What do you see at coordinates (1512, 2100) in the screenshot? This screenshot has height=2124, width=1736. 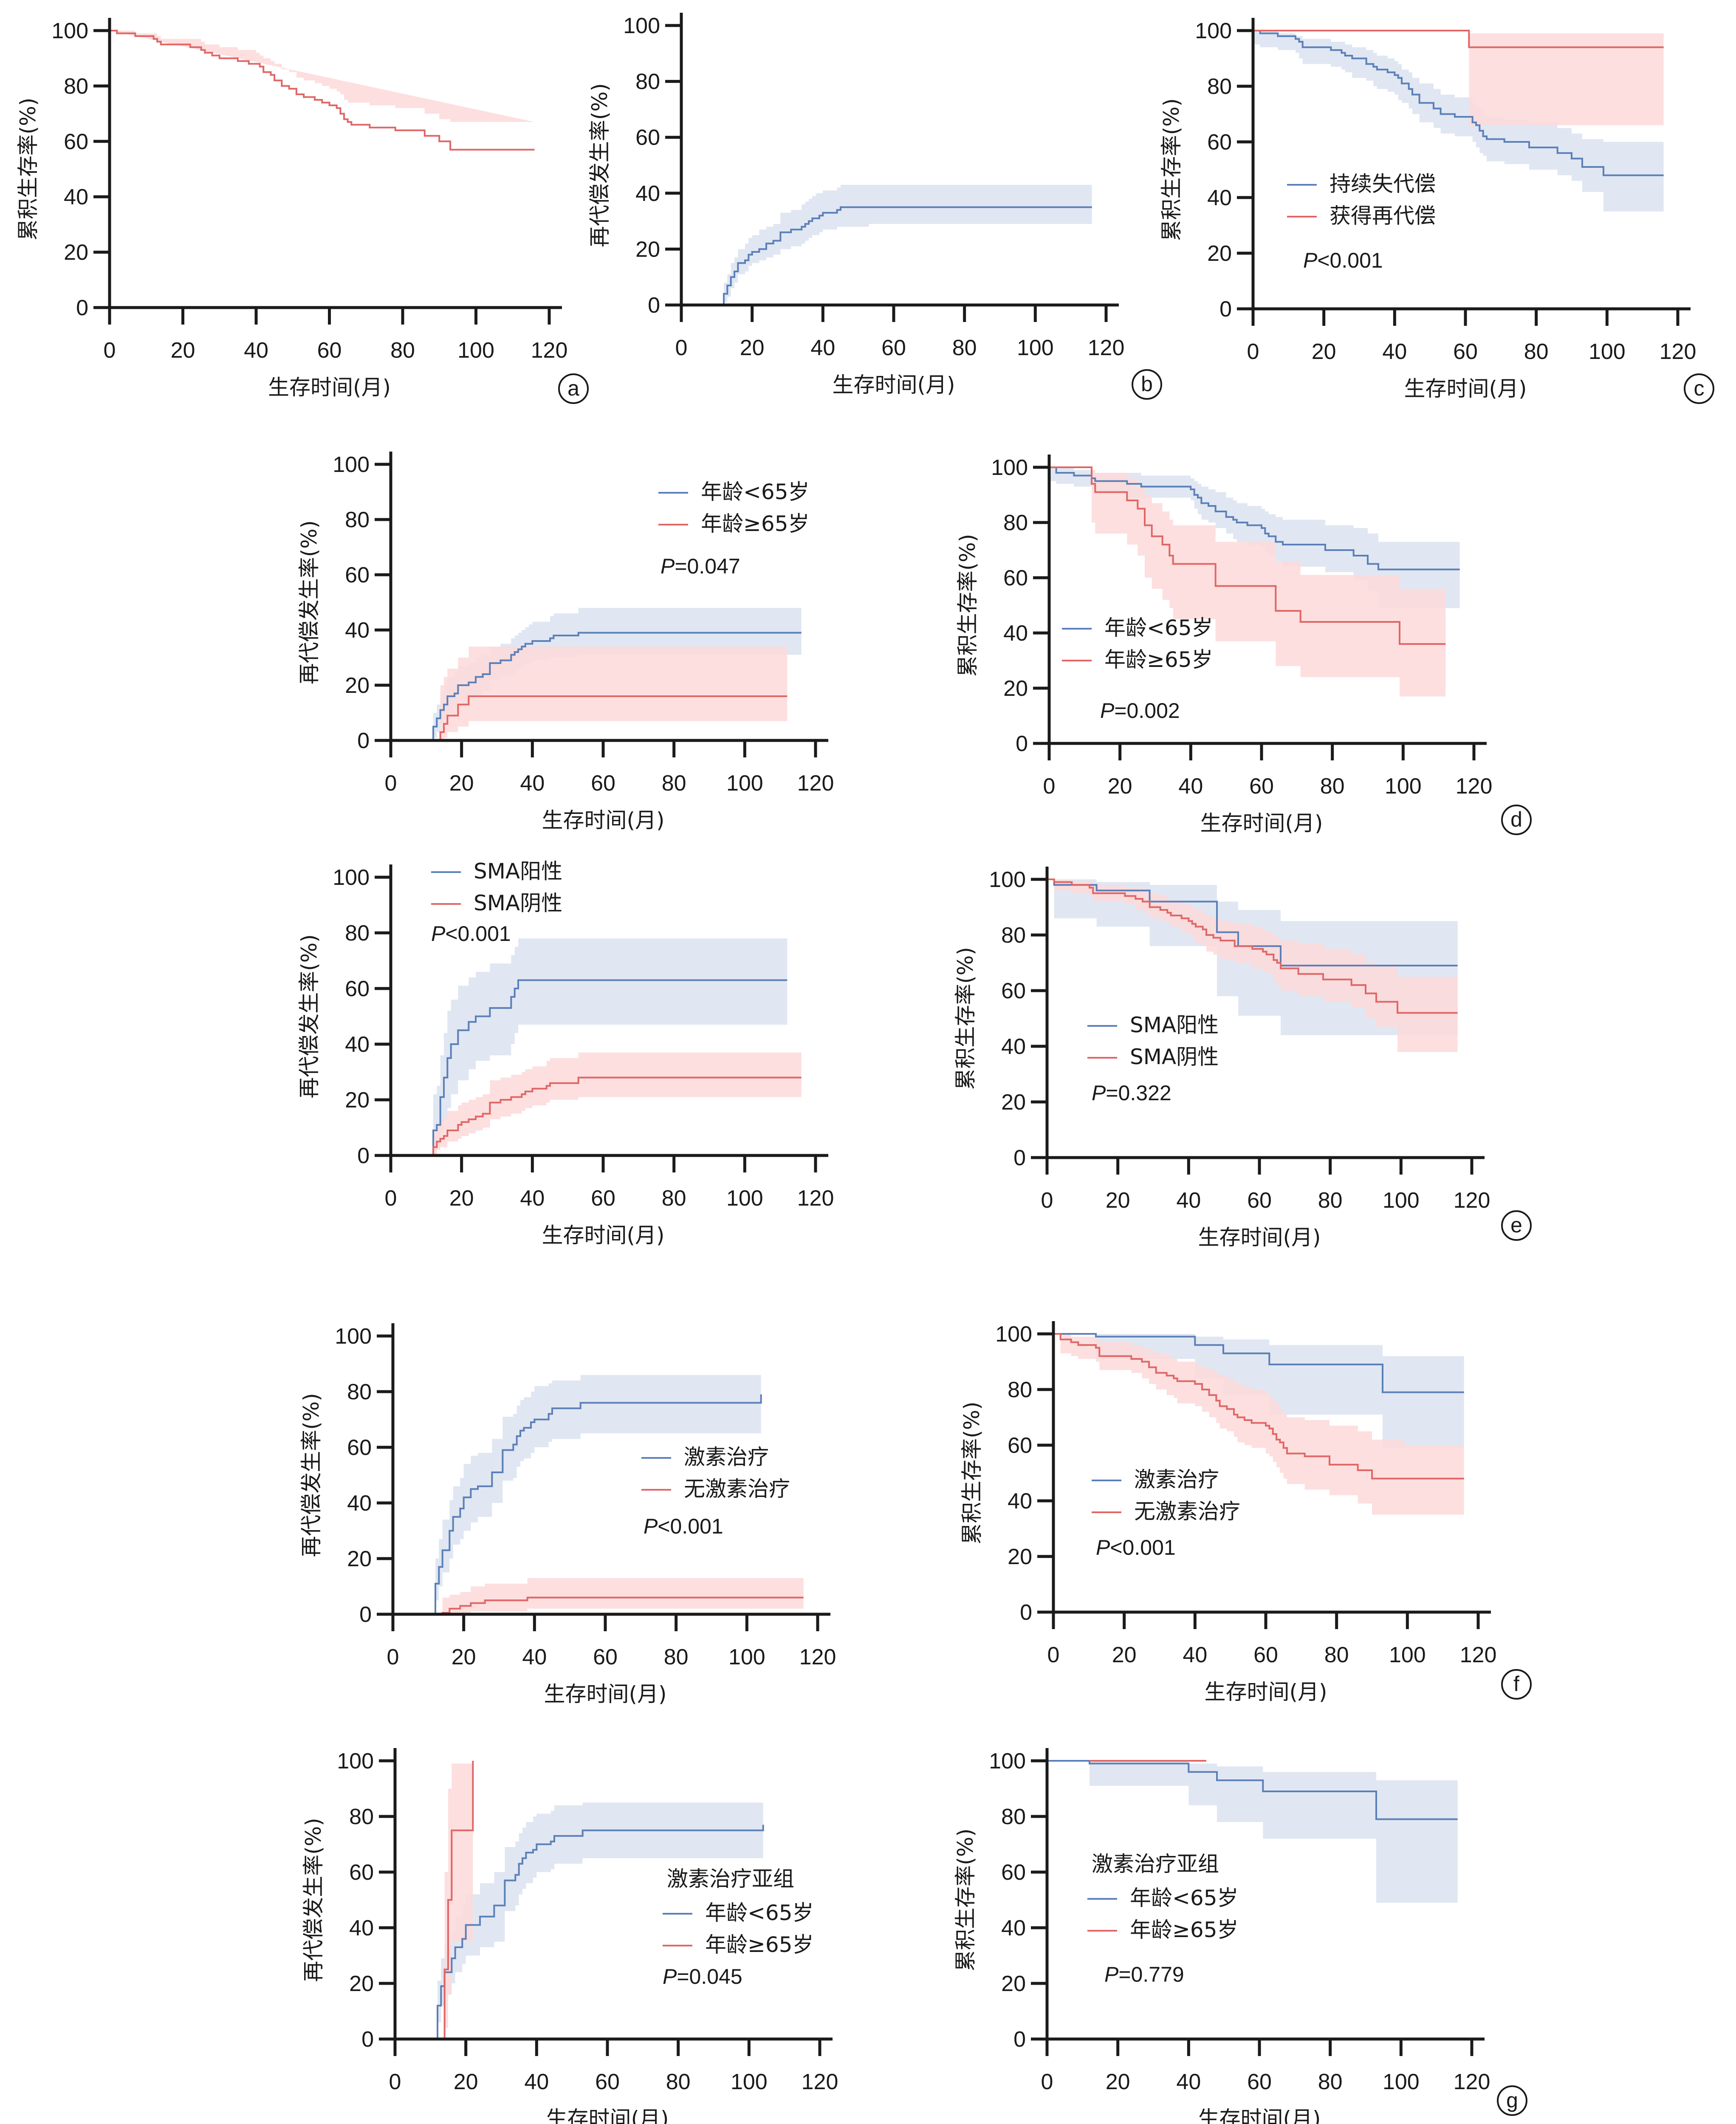 I see `panel-label: g` at bounding box center [1512, 2100].